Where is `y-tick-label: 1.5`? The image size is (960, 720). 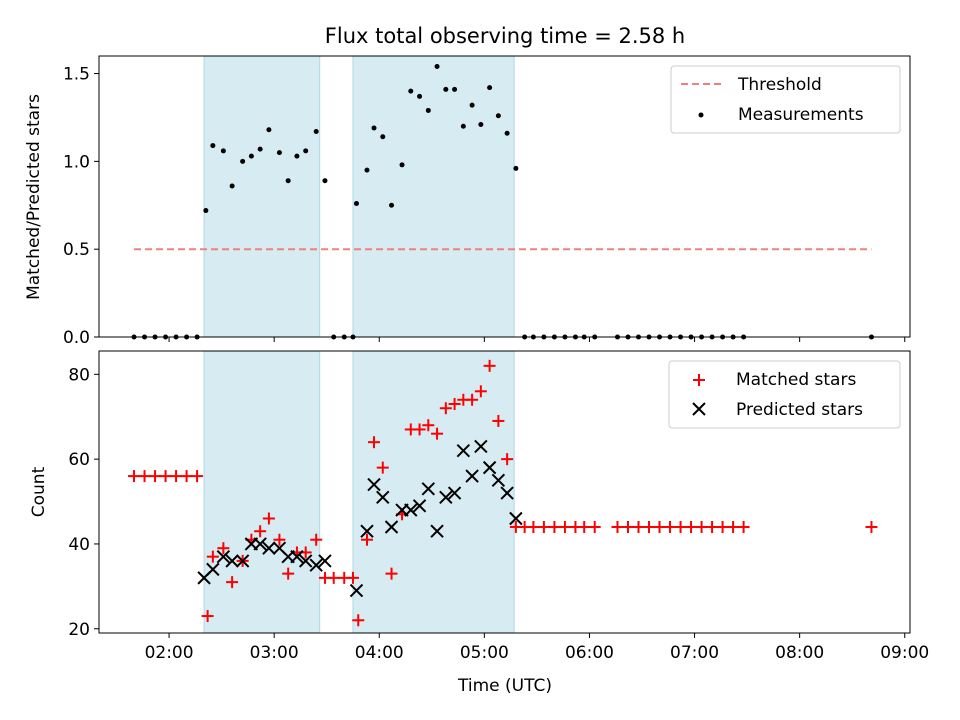
y-tick-label: 1.5 is located at coordinates (76, 75).